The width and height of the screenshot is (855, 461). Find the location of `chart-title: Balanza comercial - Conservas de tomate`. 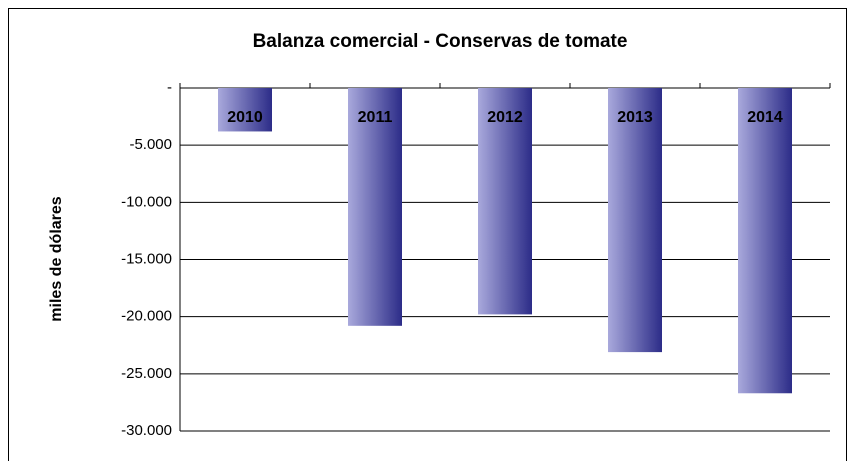

chart-title: Balanza comercial - Conservas de tomate is located at coordinates (440, 41).